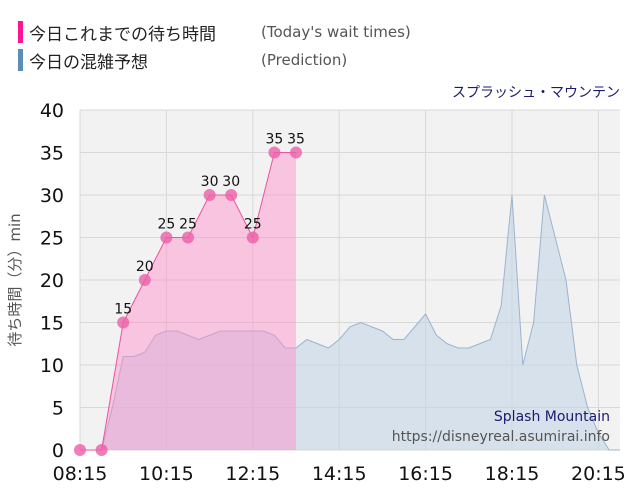  Describe the element at coordinates (252, 474) in the screenshot. I see `x-tick-label: 12:15` at that location.